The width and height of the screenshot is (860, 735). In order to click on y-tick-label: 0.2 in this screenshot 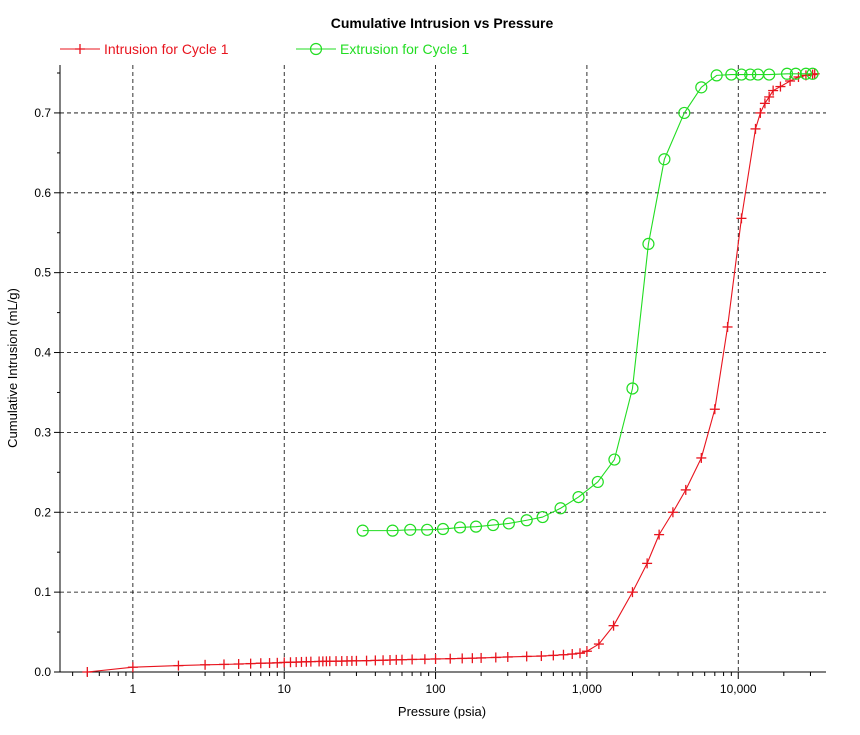, I will do `click(42, 512)`.